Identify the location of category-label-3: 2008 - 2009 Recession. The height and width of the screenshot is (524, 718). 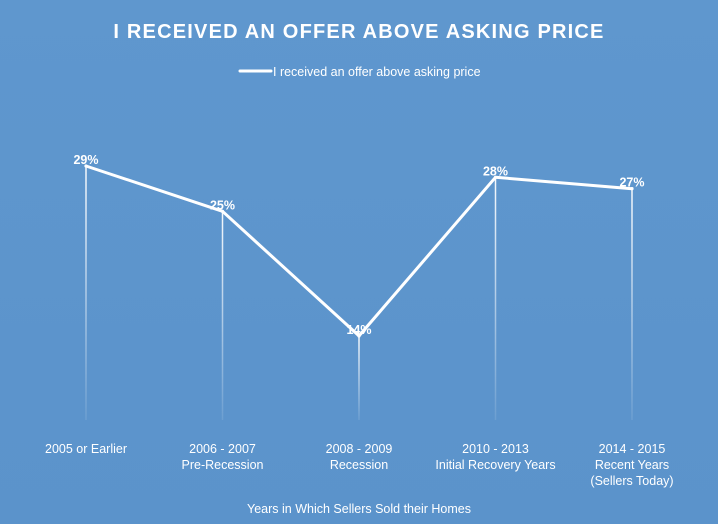
(359, 457).